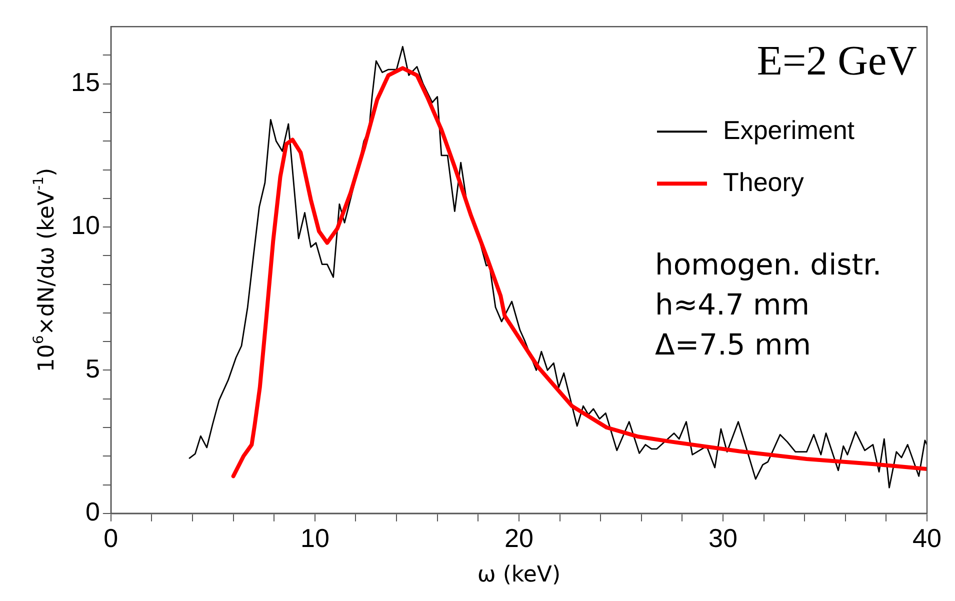  Describe the element at coordinates (519, 575) in the screenshot. I see `x-axis-title: ω (keV)` at that location.